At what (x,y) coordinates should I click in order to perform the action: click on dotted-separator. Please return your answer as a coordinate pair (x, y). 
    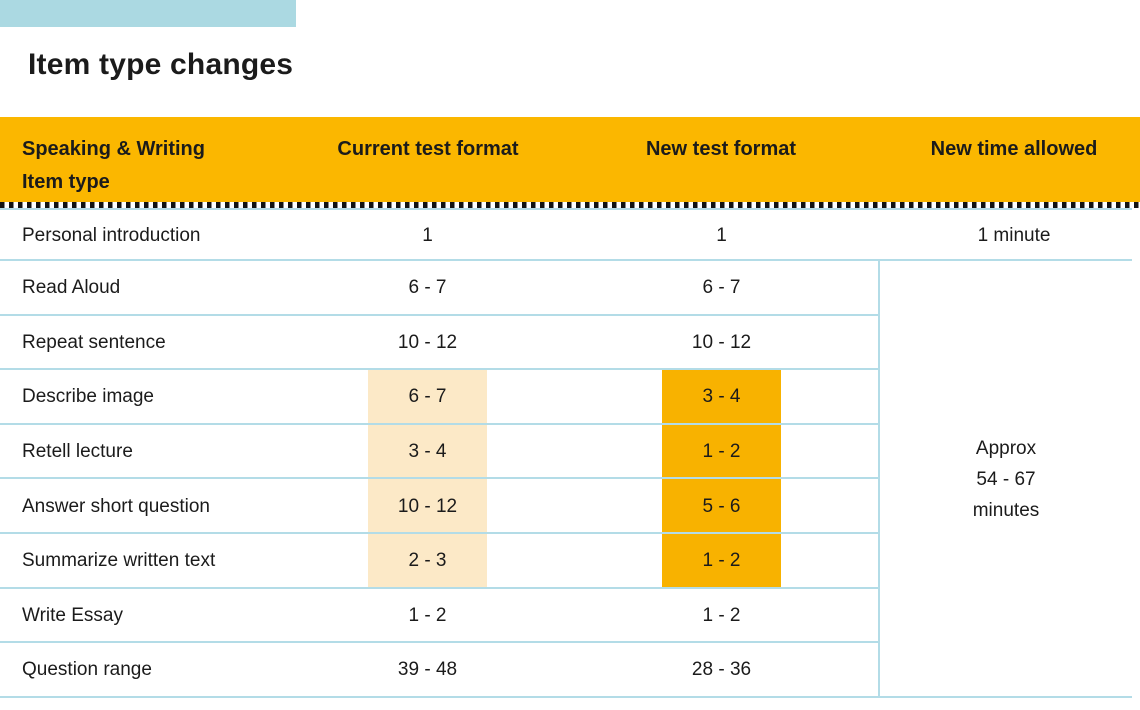
    Looking at the image, I should click on (570, 205).